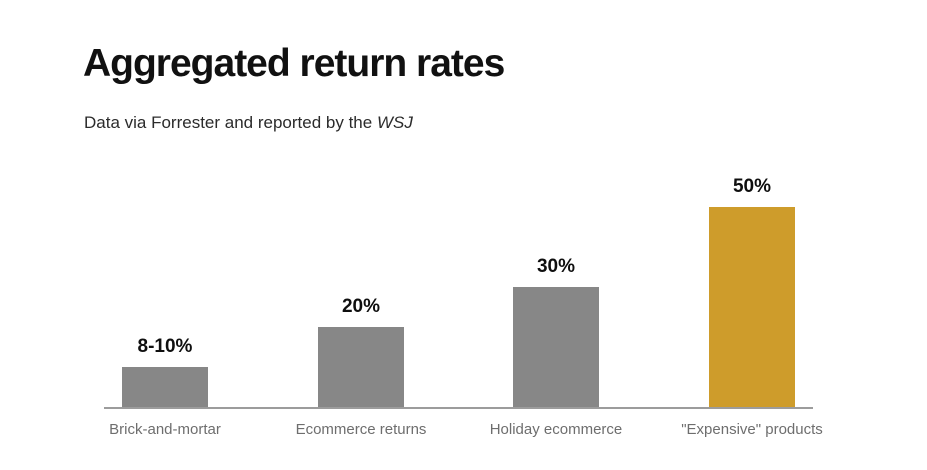 The image size is (927, 470). I want to click on bar-column: 50%, so click(752, 291).